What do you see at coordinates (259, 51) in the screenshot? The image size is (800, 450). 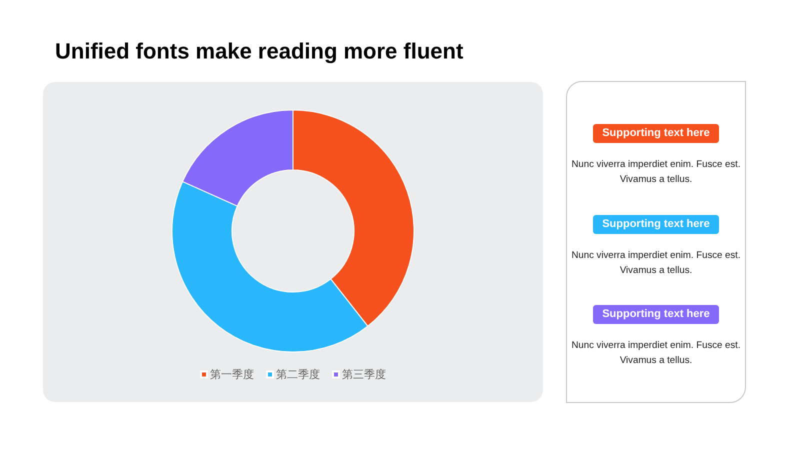 I see `chart-title: Unified fonts make reading more fluent` at bounding box center [259, 51].